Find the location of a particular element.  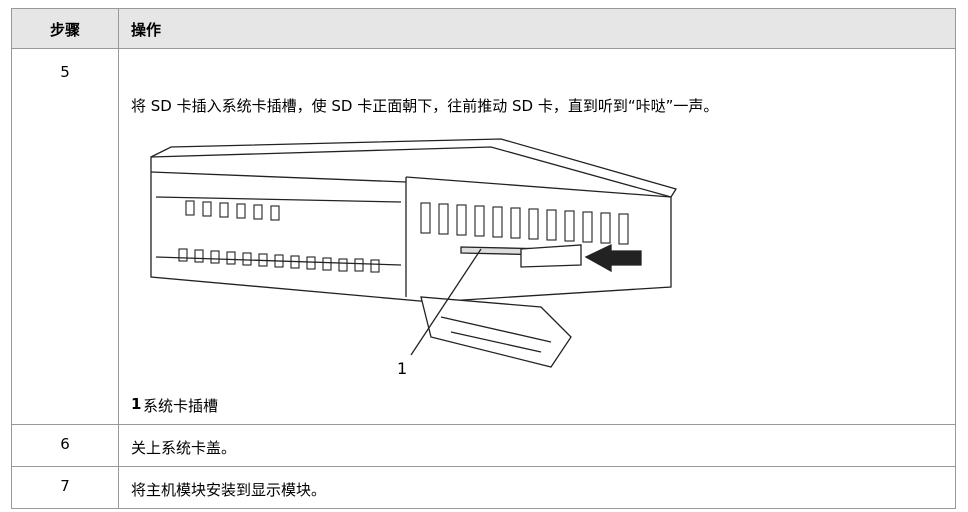

step-number: 5 is located at coordinates (65, 72).